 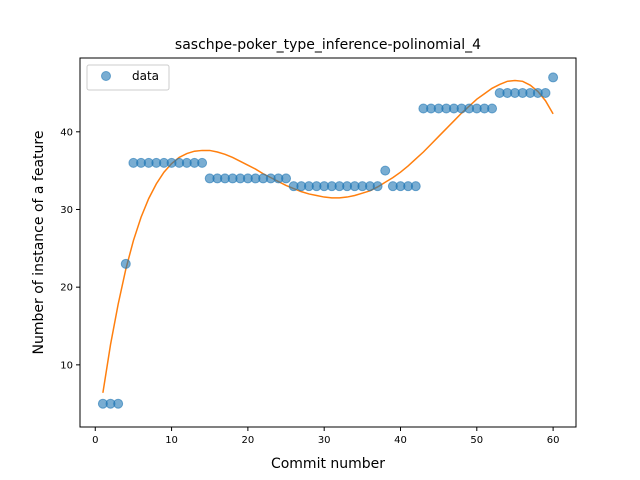 What do you see at coordinates (171, 440) in the screenshot?
I see `x-tick-label: 10` at bounding box center [171, 440].